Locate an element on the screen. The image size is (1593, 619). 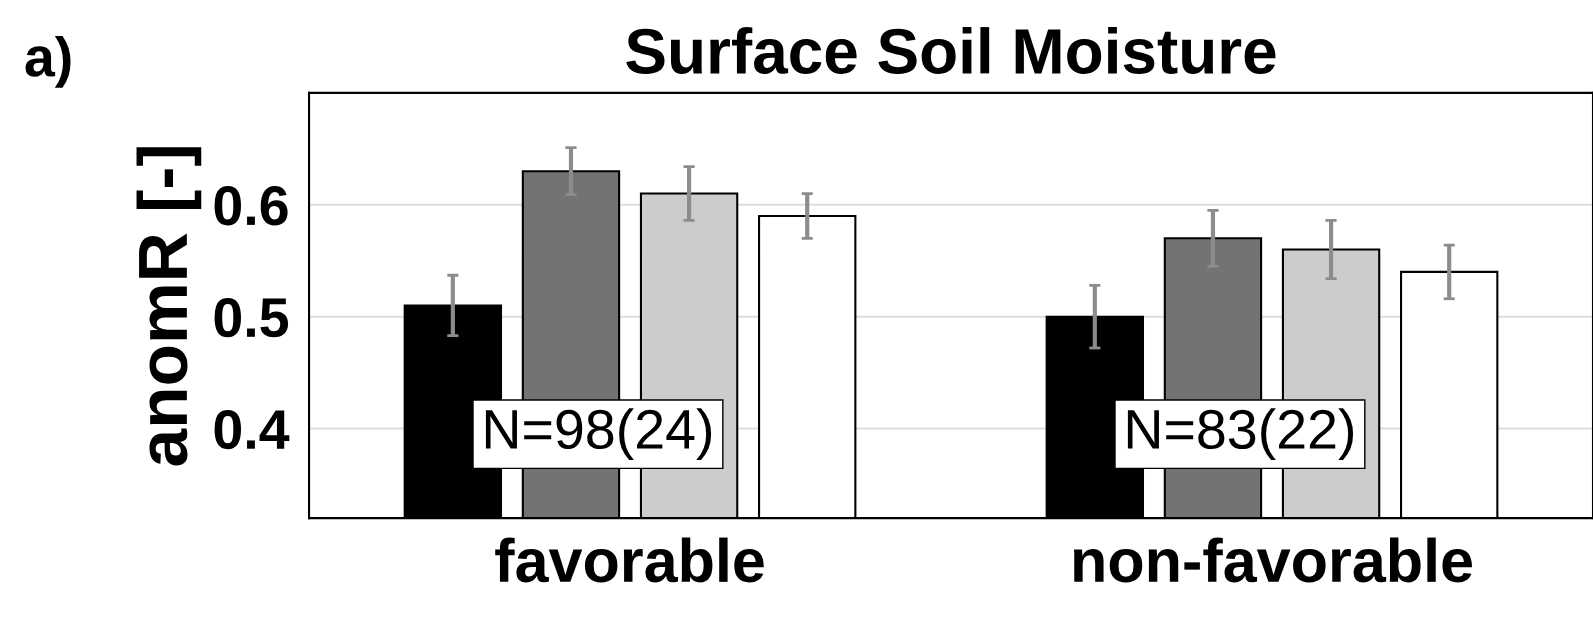
y-tick-label: 0.4 is located at coordinates (252, 429).